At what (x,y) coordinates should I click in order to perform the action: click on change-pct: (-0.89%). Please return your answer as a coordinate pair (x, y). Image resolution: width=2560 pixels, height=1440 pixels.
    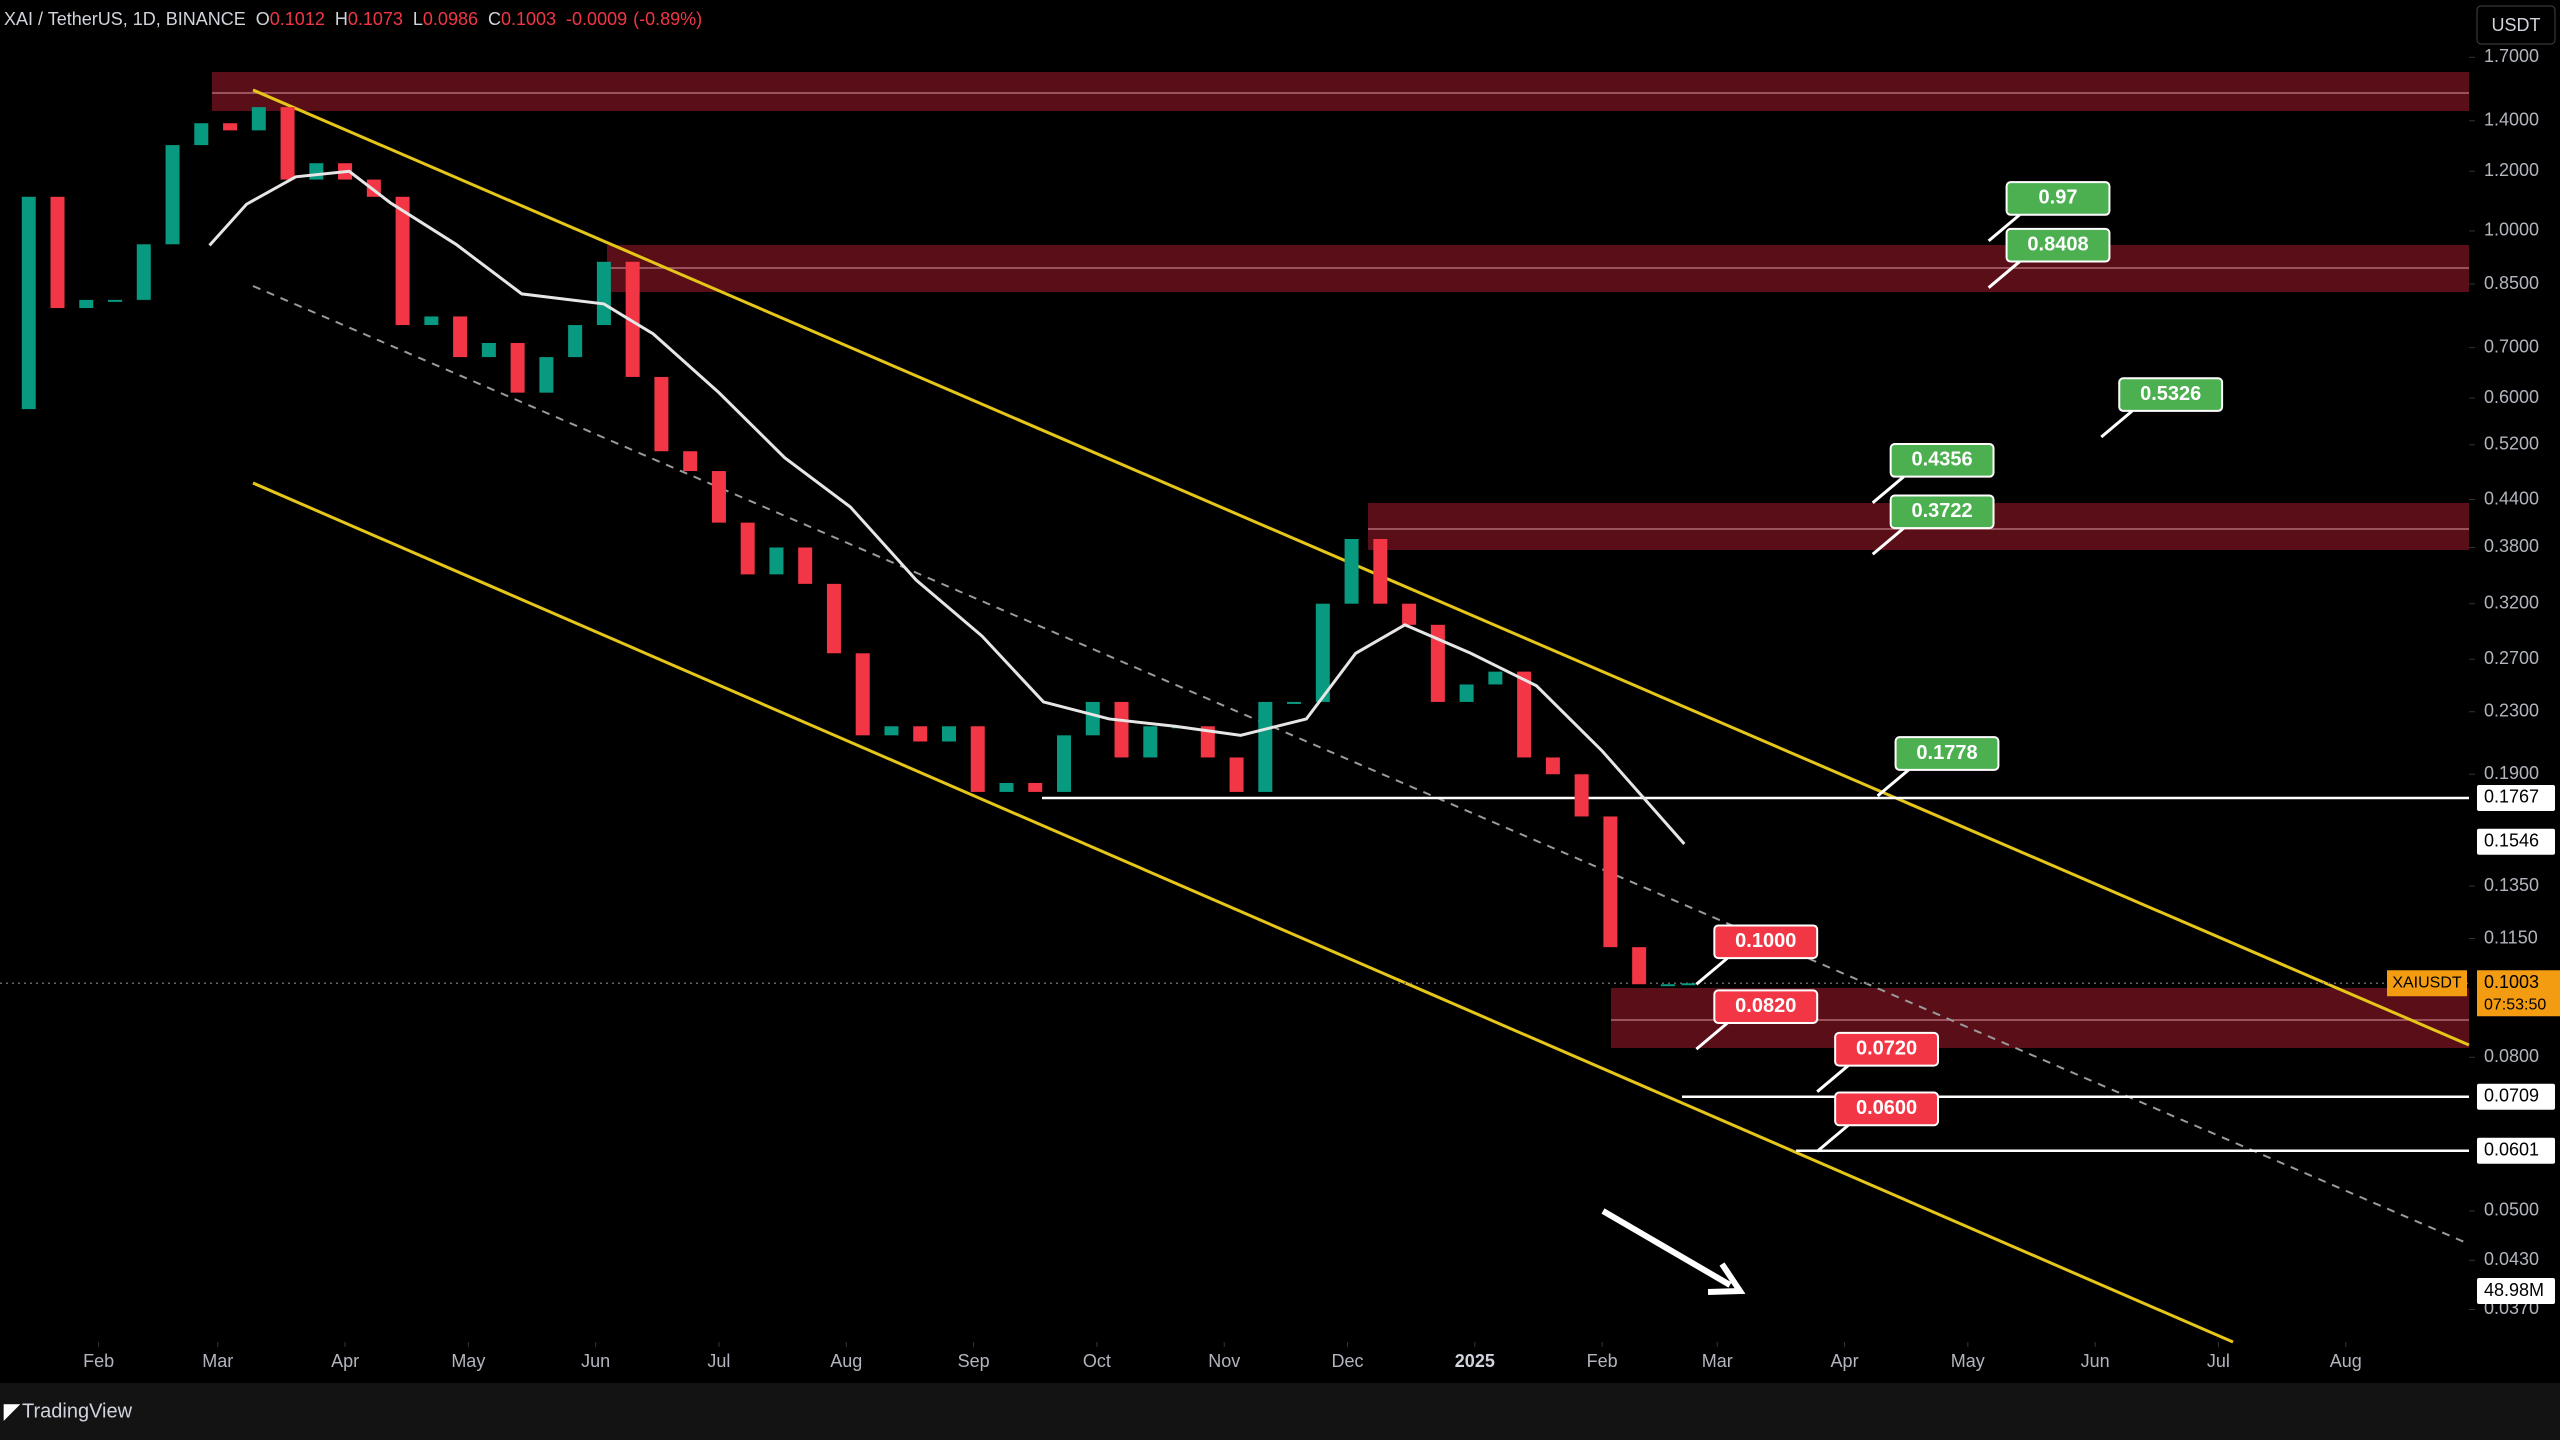
    Looking at the image, I should click on (668, 19).